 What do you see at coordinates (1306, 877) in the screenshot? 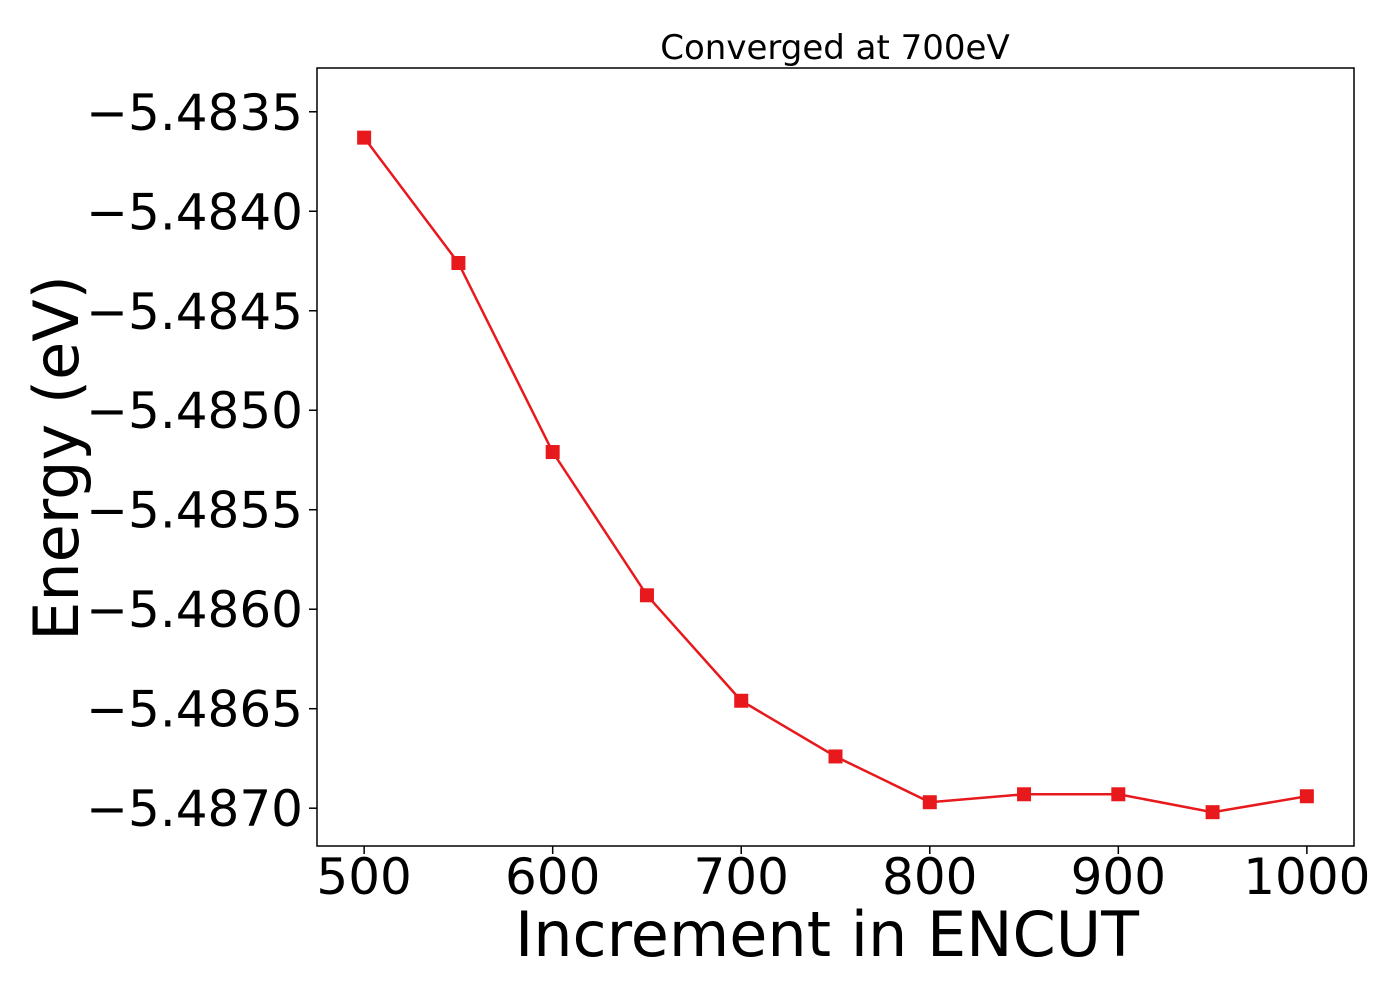
I see `x-tick-label: 1000` at bounding box center [1306, 877].